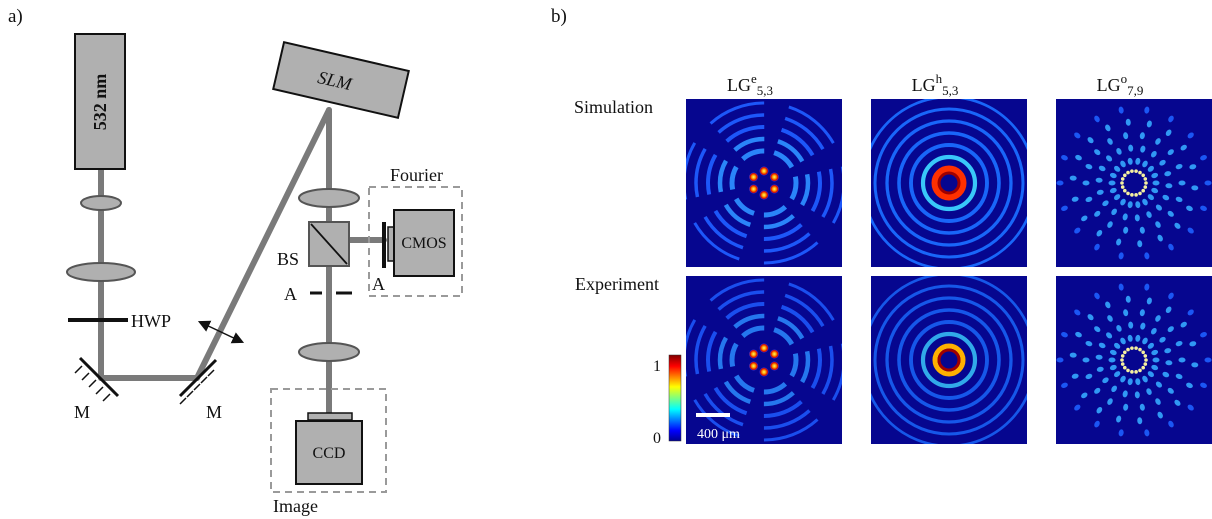 Image resolution: width=1212 pixels, height=519 pixels. I want to click on laser-box, so click(100, 101).